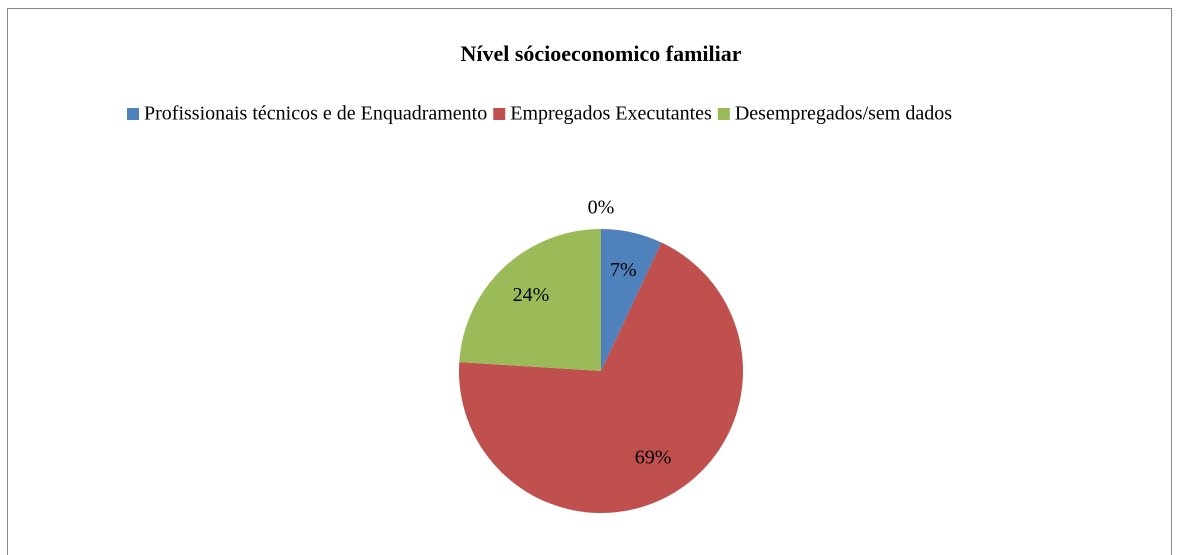 The height and width of the screenshot is (555, 1179). What do you see at coordinates (653, 458) in the screenshot?
I see `data-label: 69%` at bounding box center [653, 458].